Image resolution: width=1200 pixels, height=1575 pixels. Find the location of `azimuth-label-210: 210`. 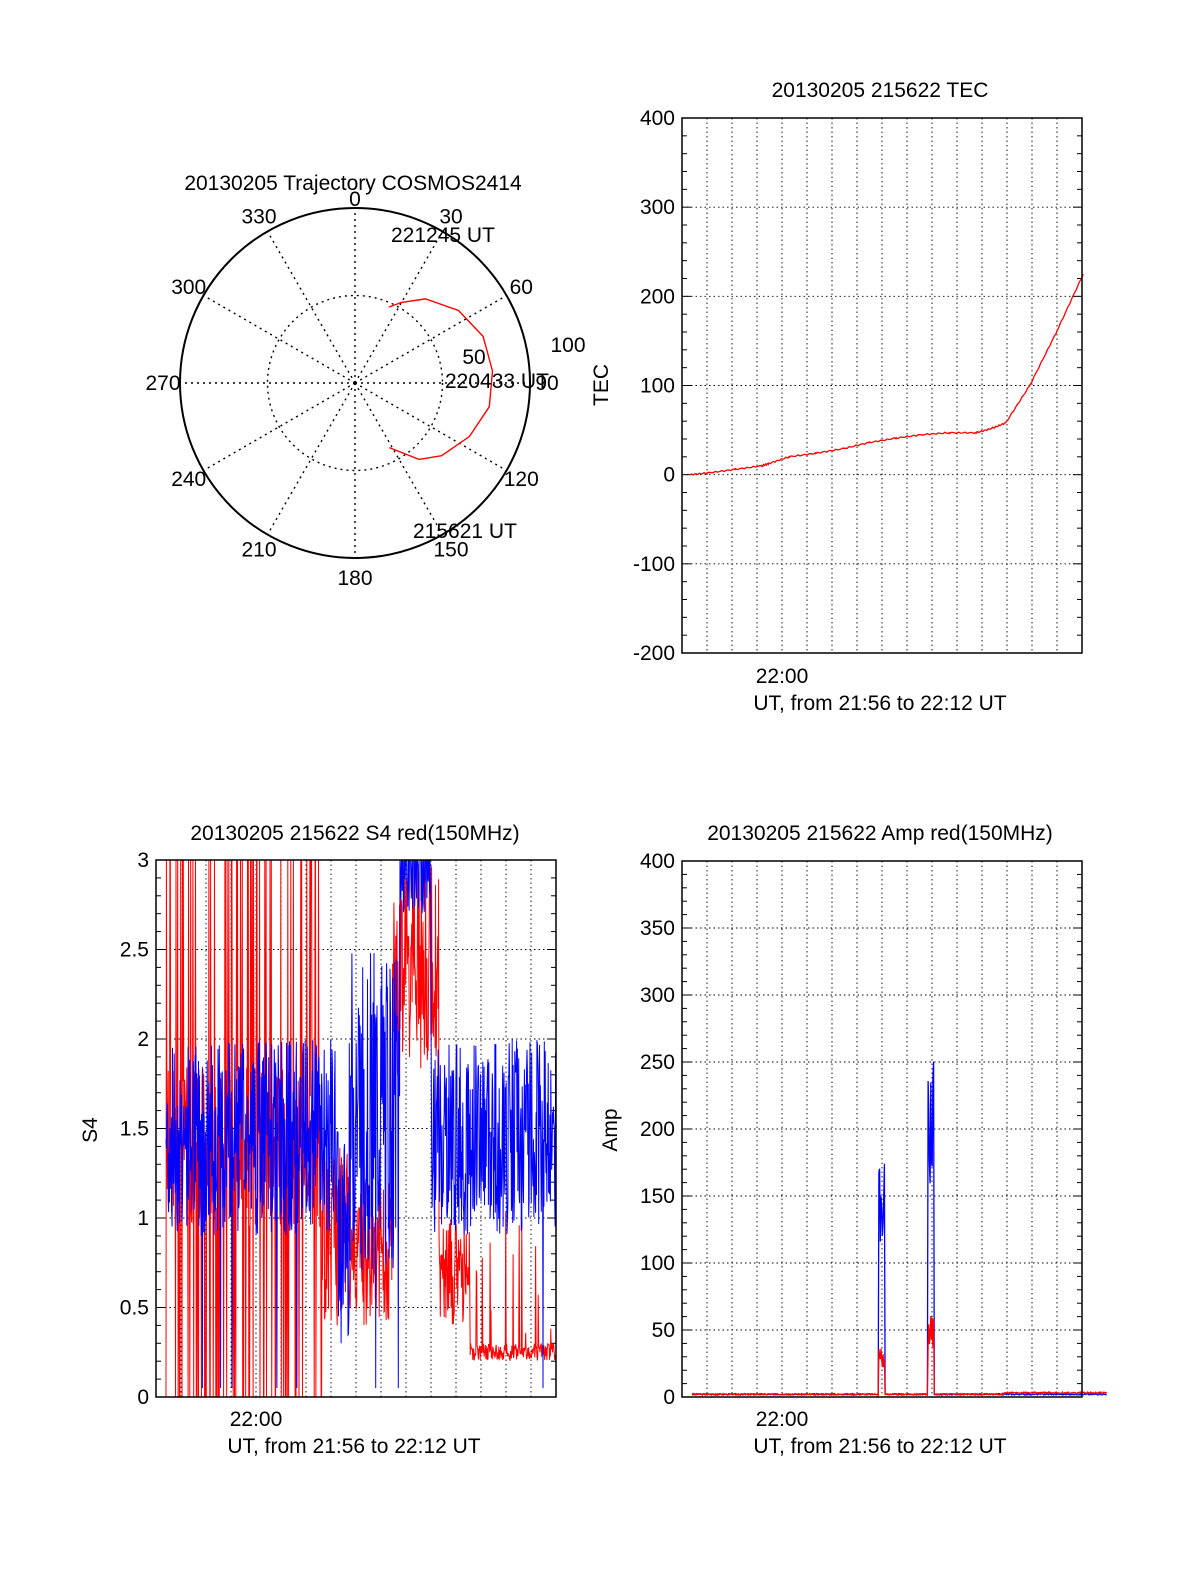

azimuth-label-210: 210 is located at coordinates (258, 549).